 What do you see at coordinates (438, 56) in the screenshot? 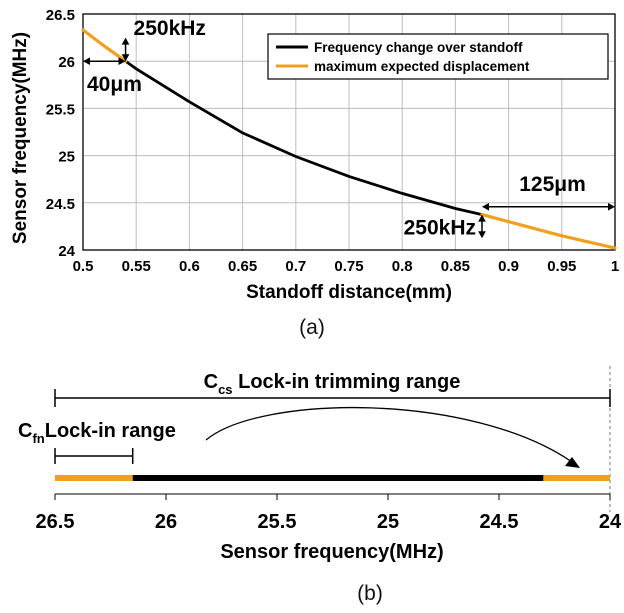
I see `legend-box` at bounding box center [438, 56].